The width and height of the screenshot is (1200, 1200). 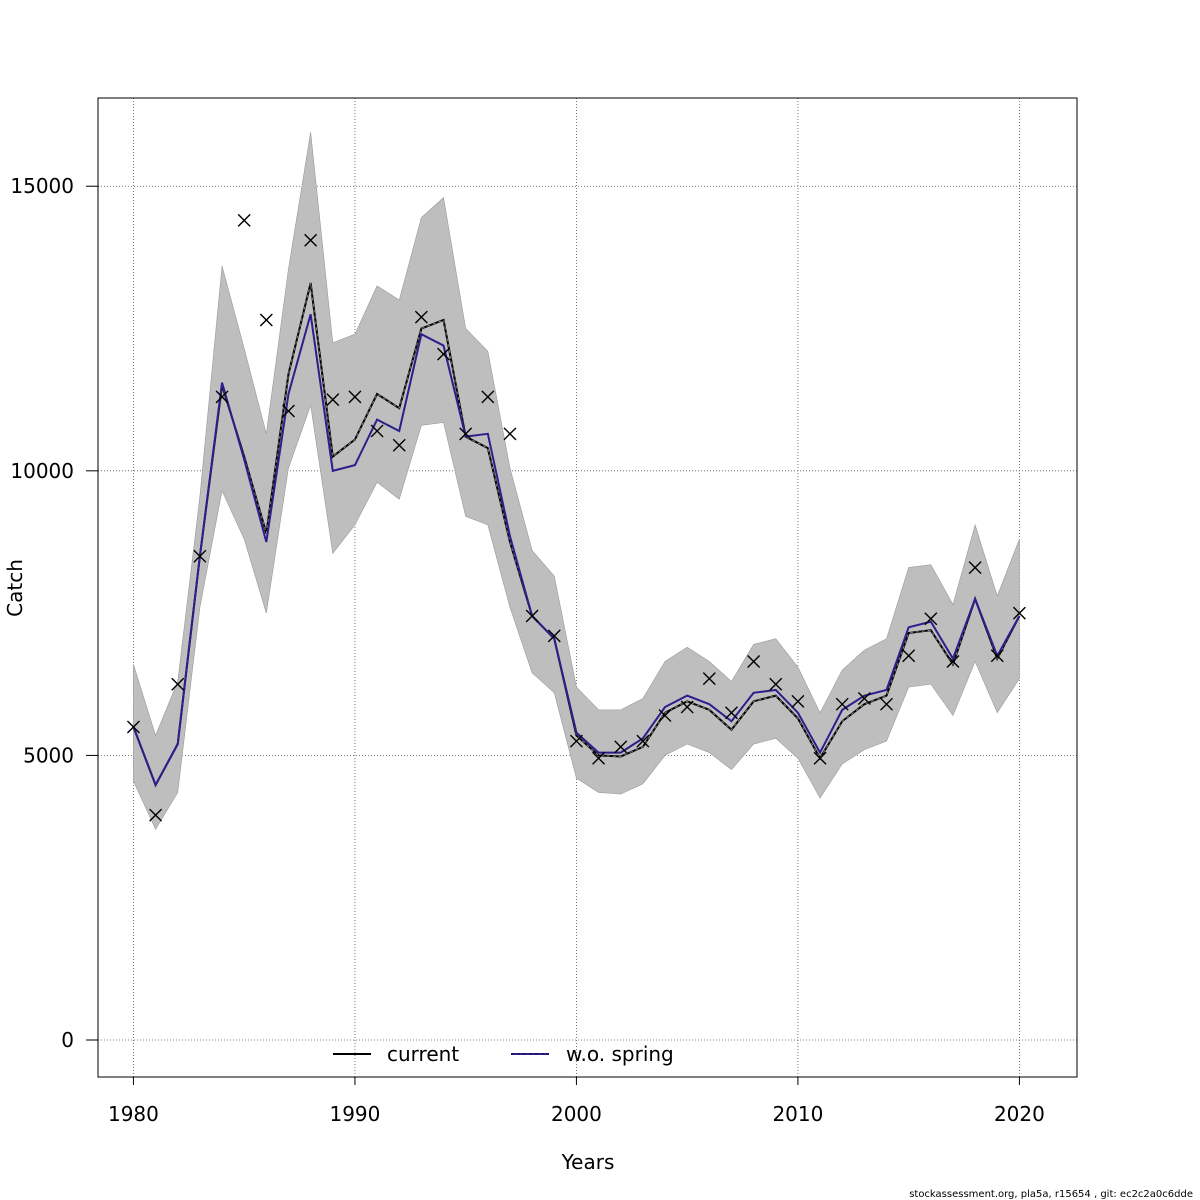 I want to click on x-tick-label: 2020, so click(x=1019, y=1114).